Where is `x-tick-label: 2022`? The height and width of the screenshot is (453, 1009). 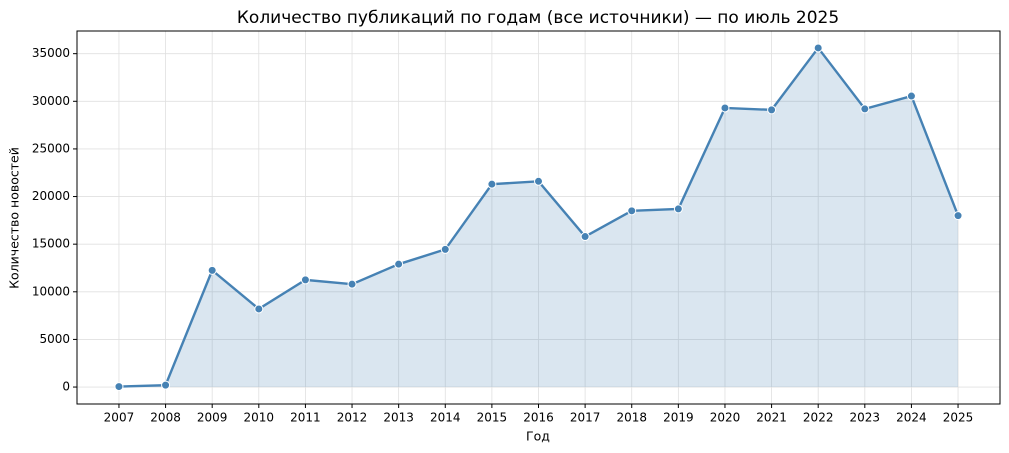
x-tick-label: 2022 is located at coordinates (818, 418).